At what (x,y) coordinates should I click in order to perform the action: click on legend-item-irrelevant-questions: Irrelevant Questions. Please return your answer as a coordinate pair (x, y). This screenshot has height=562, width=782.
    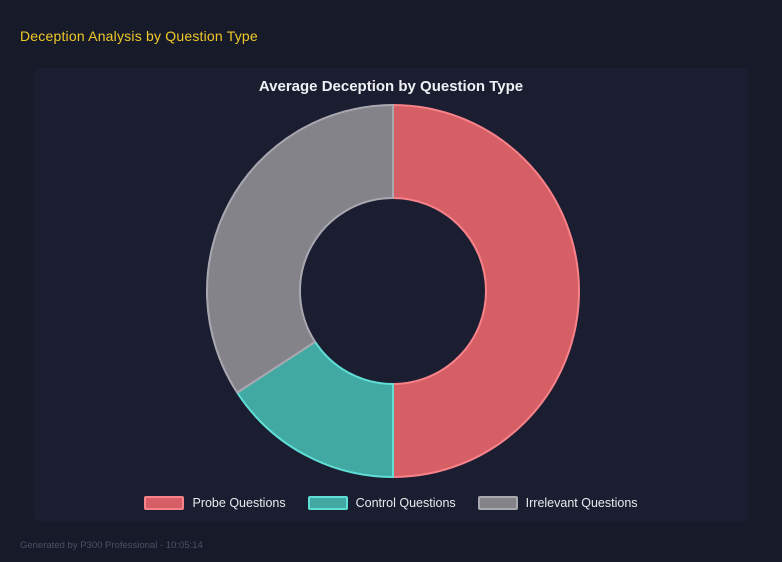
    Looking at the image, I should click on (557, 503).